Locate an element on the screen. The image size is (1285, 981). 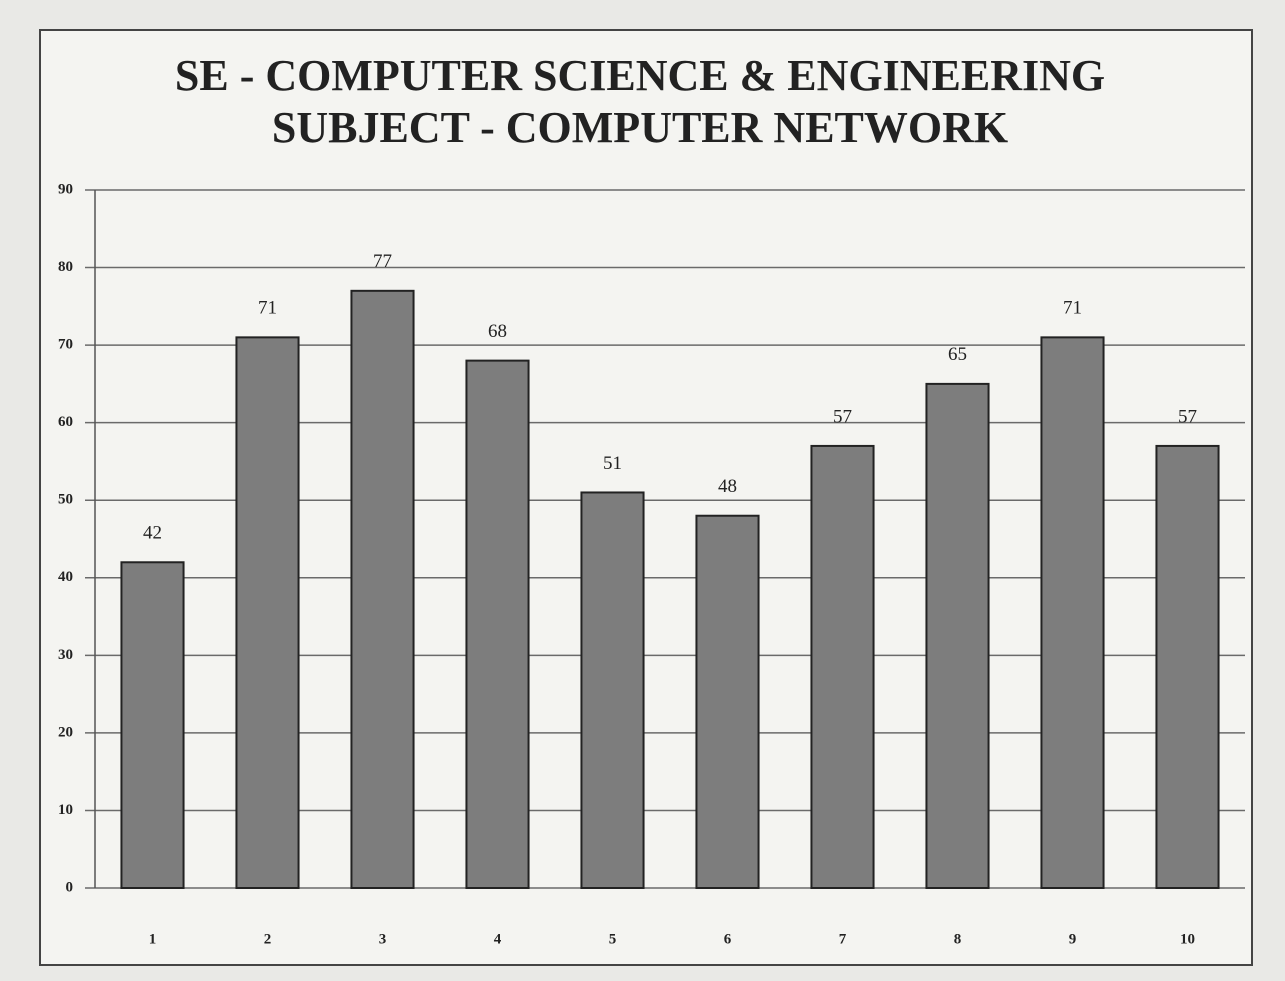
data-label: 48 is located at coordinates (727, 486).